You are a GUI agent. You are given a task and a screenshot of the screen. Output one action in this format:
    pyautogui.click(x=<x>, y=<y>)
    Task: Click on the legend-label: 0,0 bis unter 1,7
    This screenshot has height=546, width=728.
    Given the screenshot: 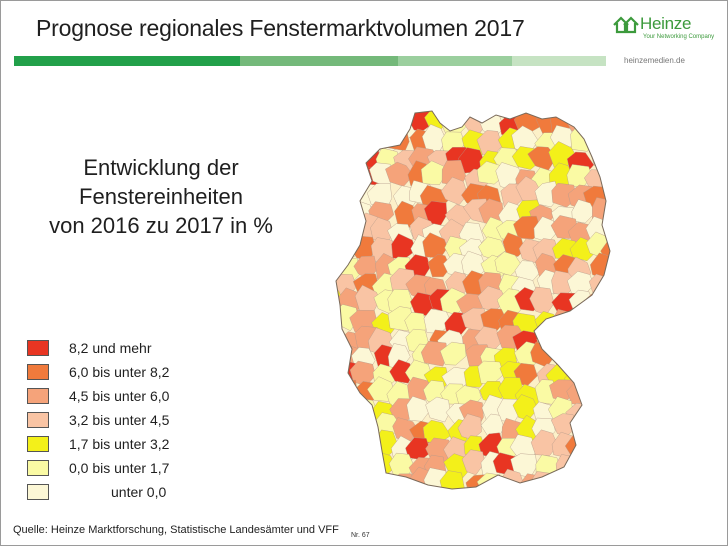 What is the action you would take?
    pyautogui.click(x=119, y=468)
    